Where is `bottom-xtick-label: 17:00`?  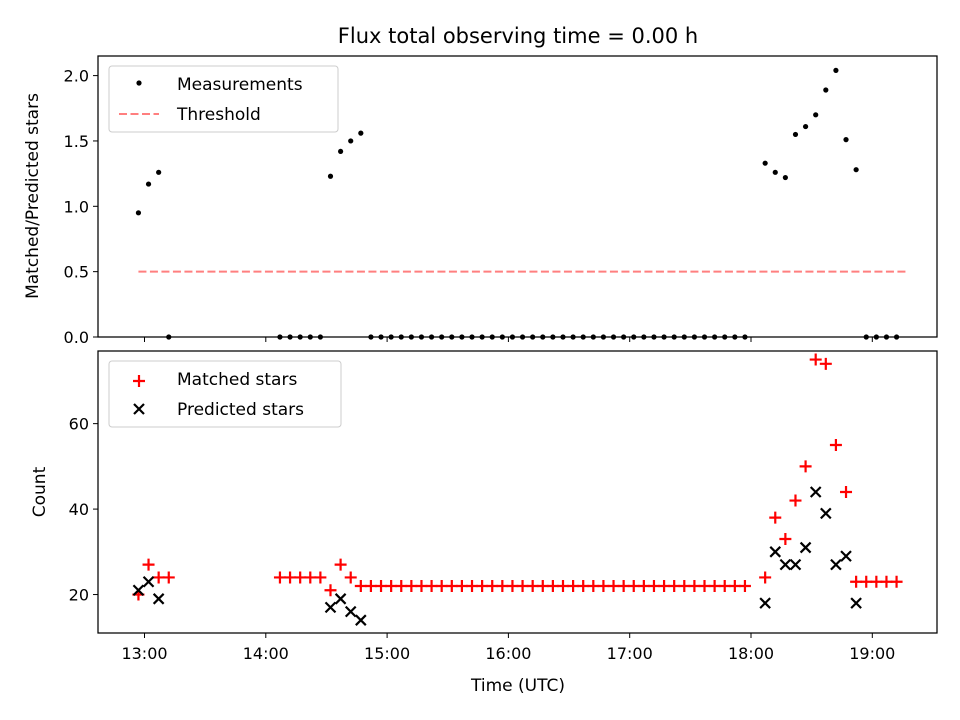
bottom-xtick-label: 17:00 is located at coordinates (630, 653).